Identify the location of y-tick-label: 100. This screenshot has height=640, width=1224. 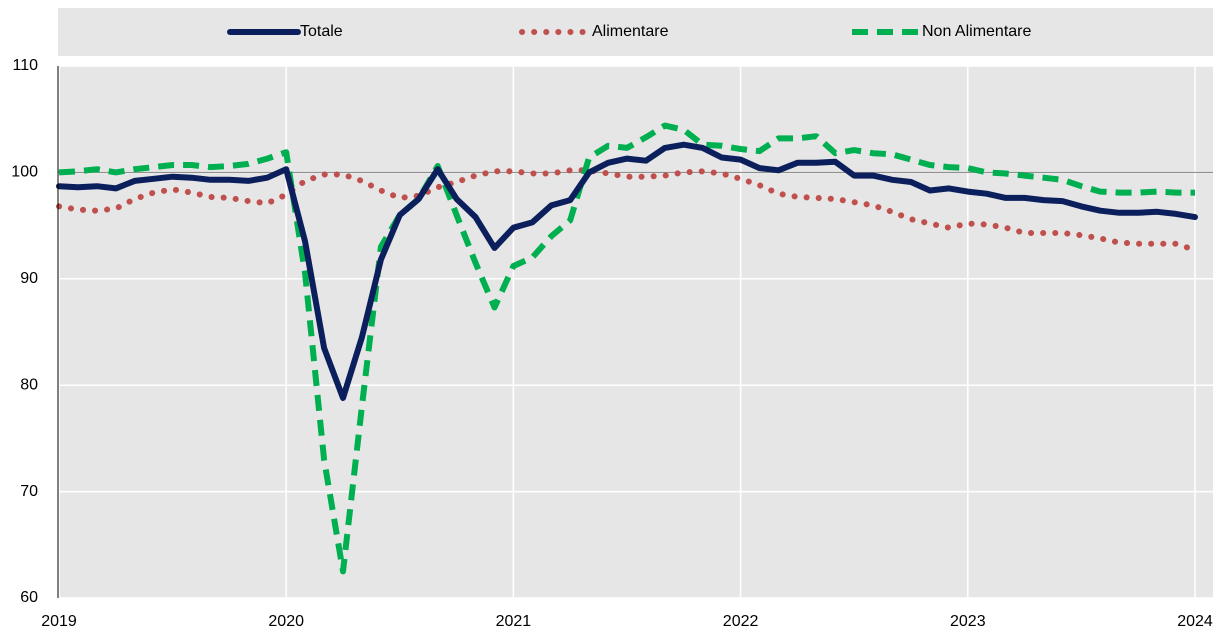
(24, 172).